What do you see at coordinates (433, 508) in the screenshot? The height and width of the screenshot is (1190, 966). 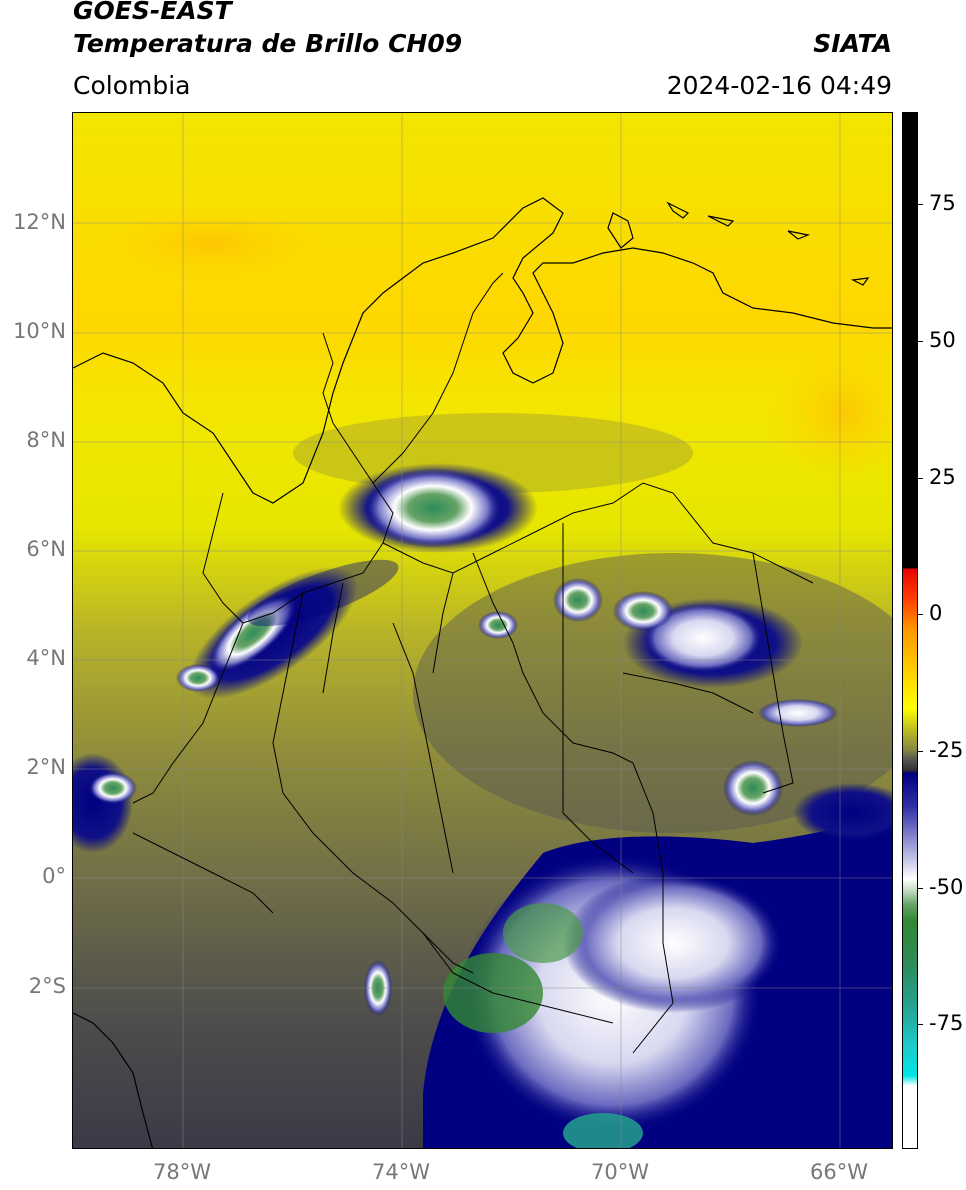 I see `north-storm-cell` at bounding box center [433, 508].